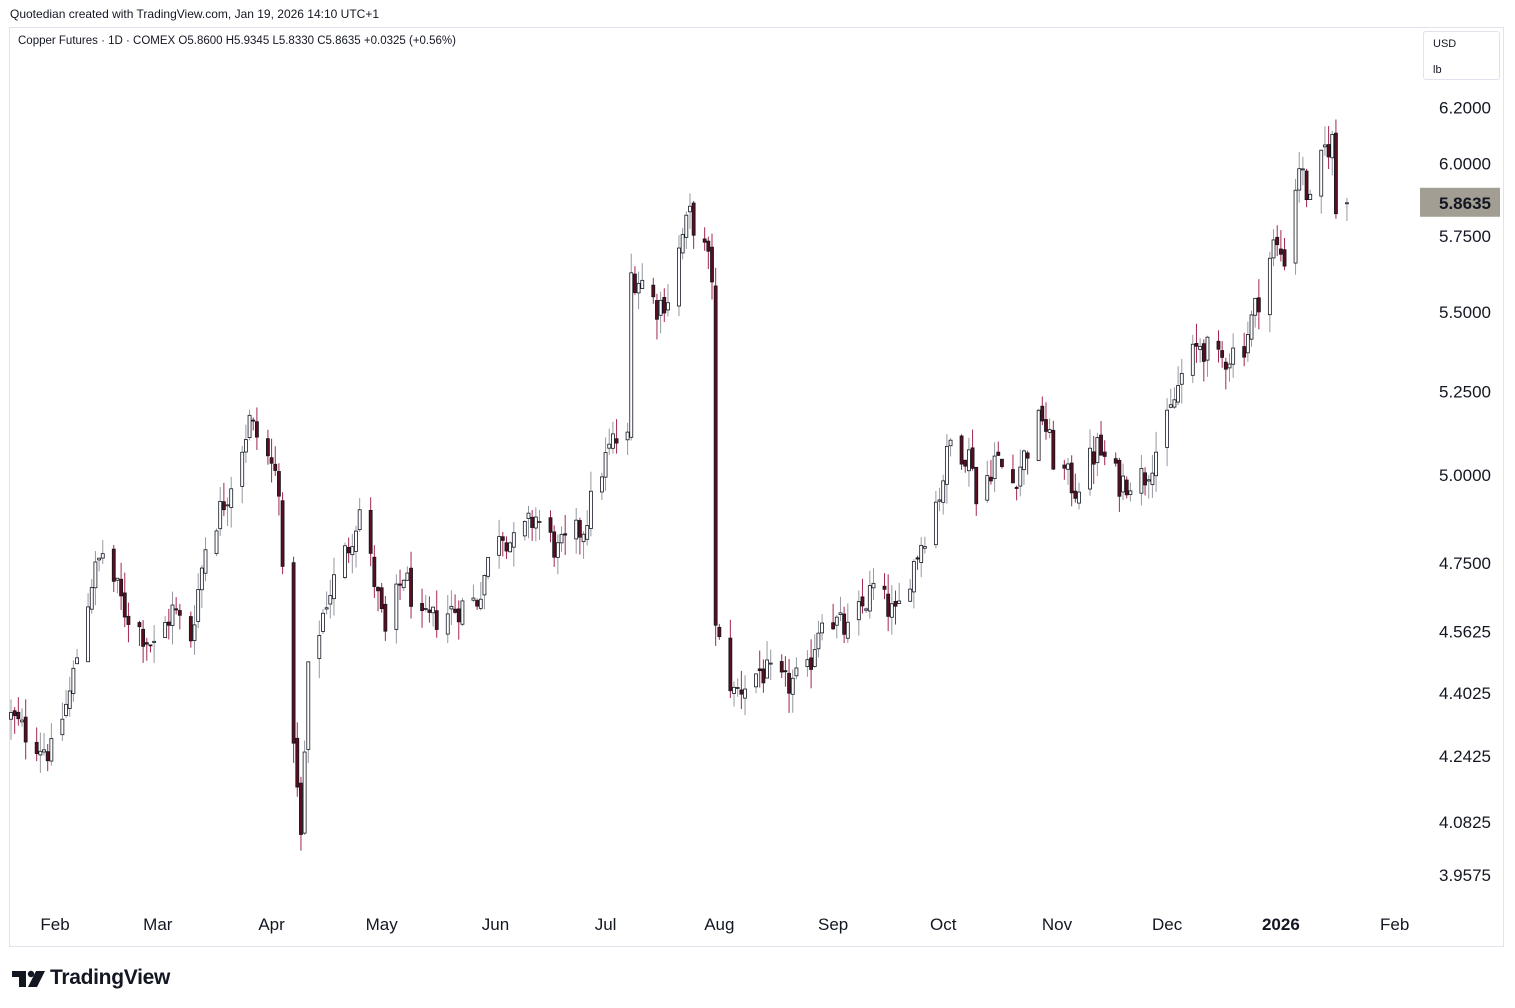 This screenshot has width=1515, height=1008. I want to click on symbol-name: Copper Futures · 1D · COMEX, so click(97, 41).